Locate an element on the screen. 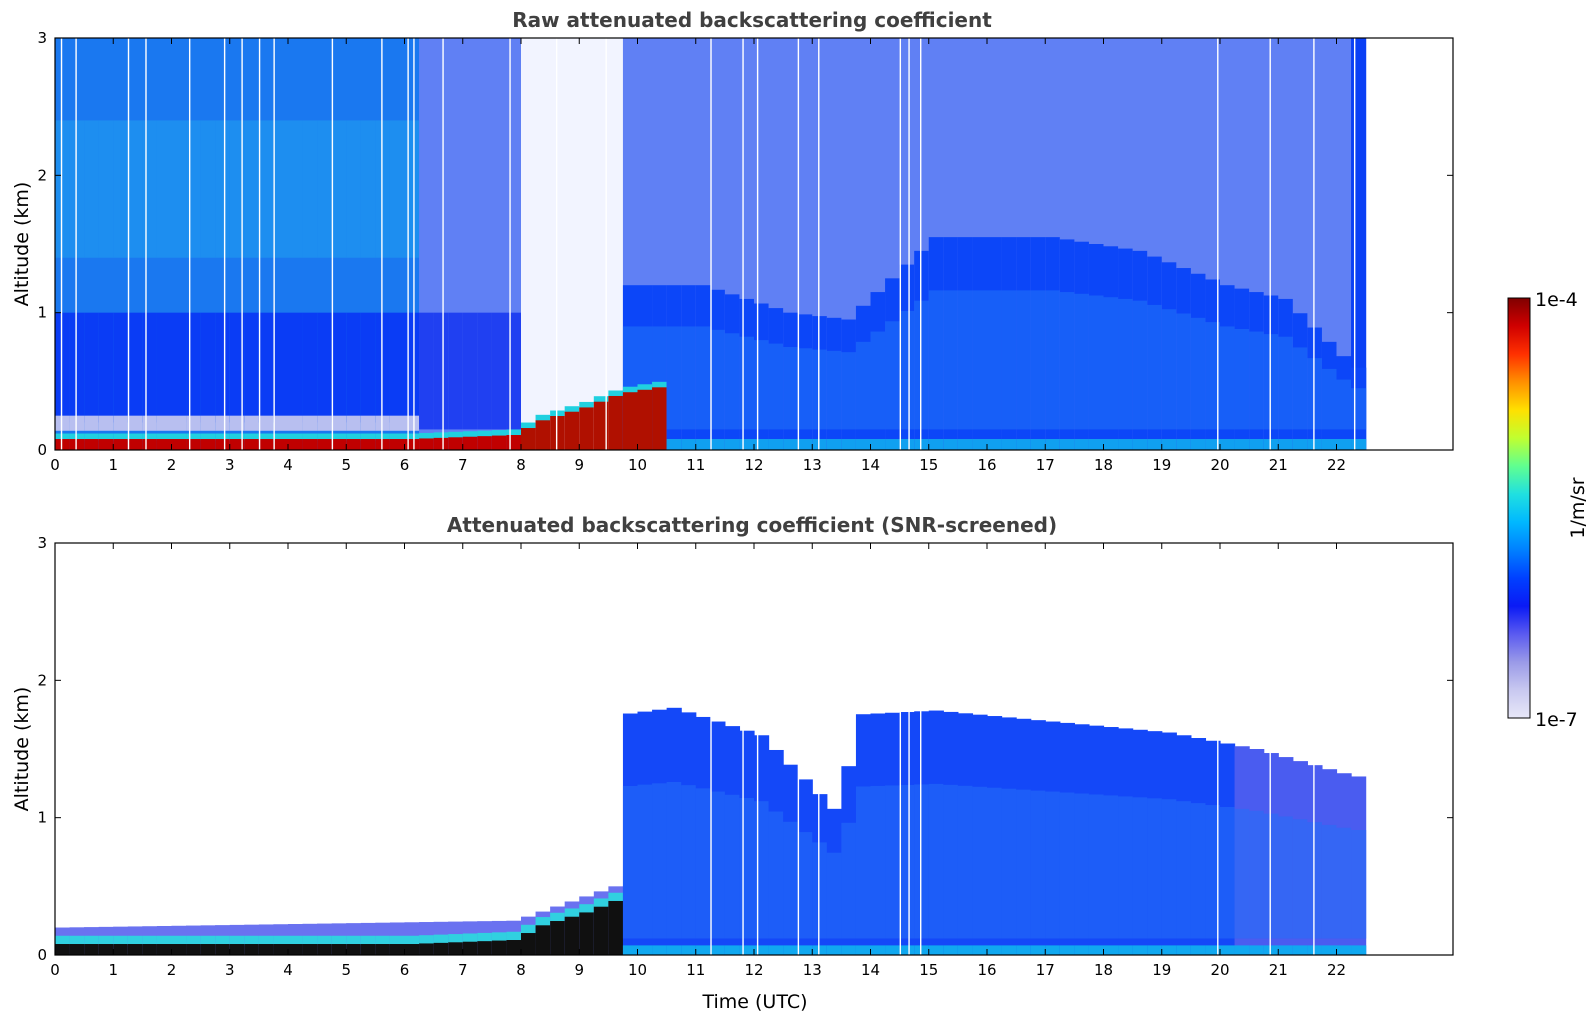 The height and width of the screenshot is (1024, 1595). x-tick-label: 0 is located at coordinates (55, 970).